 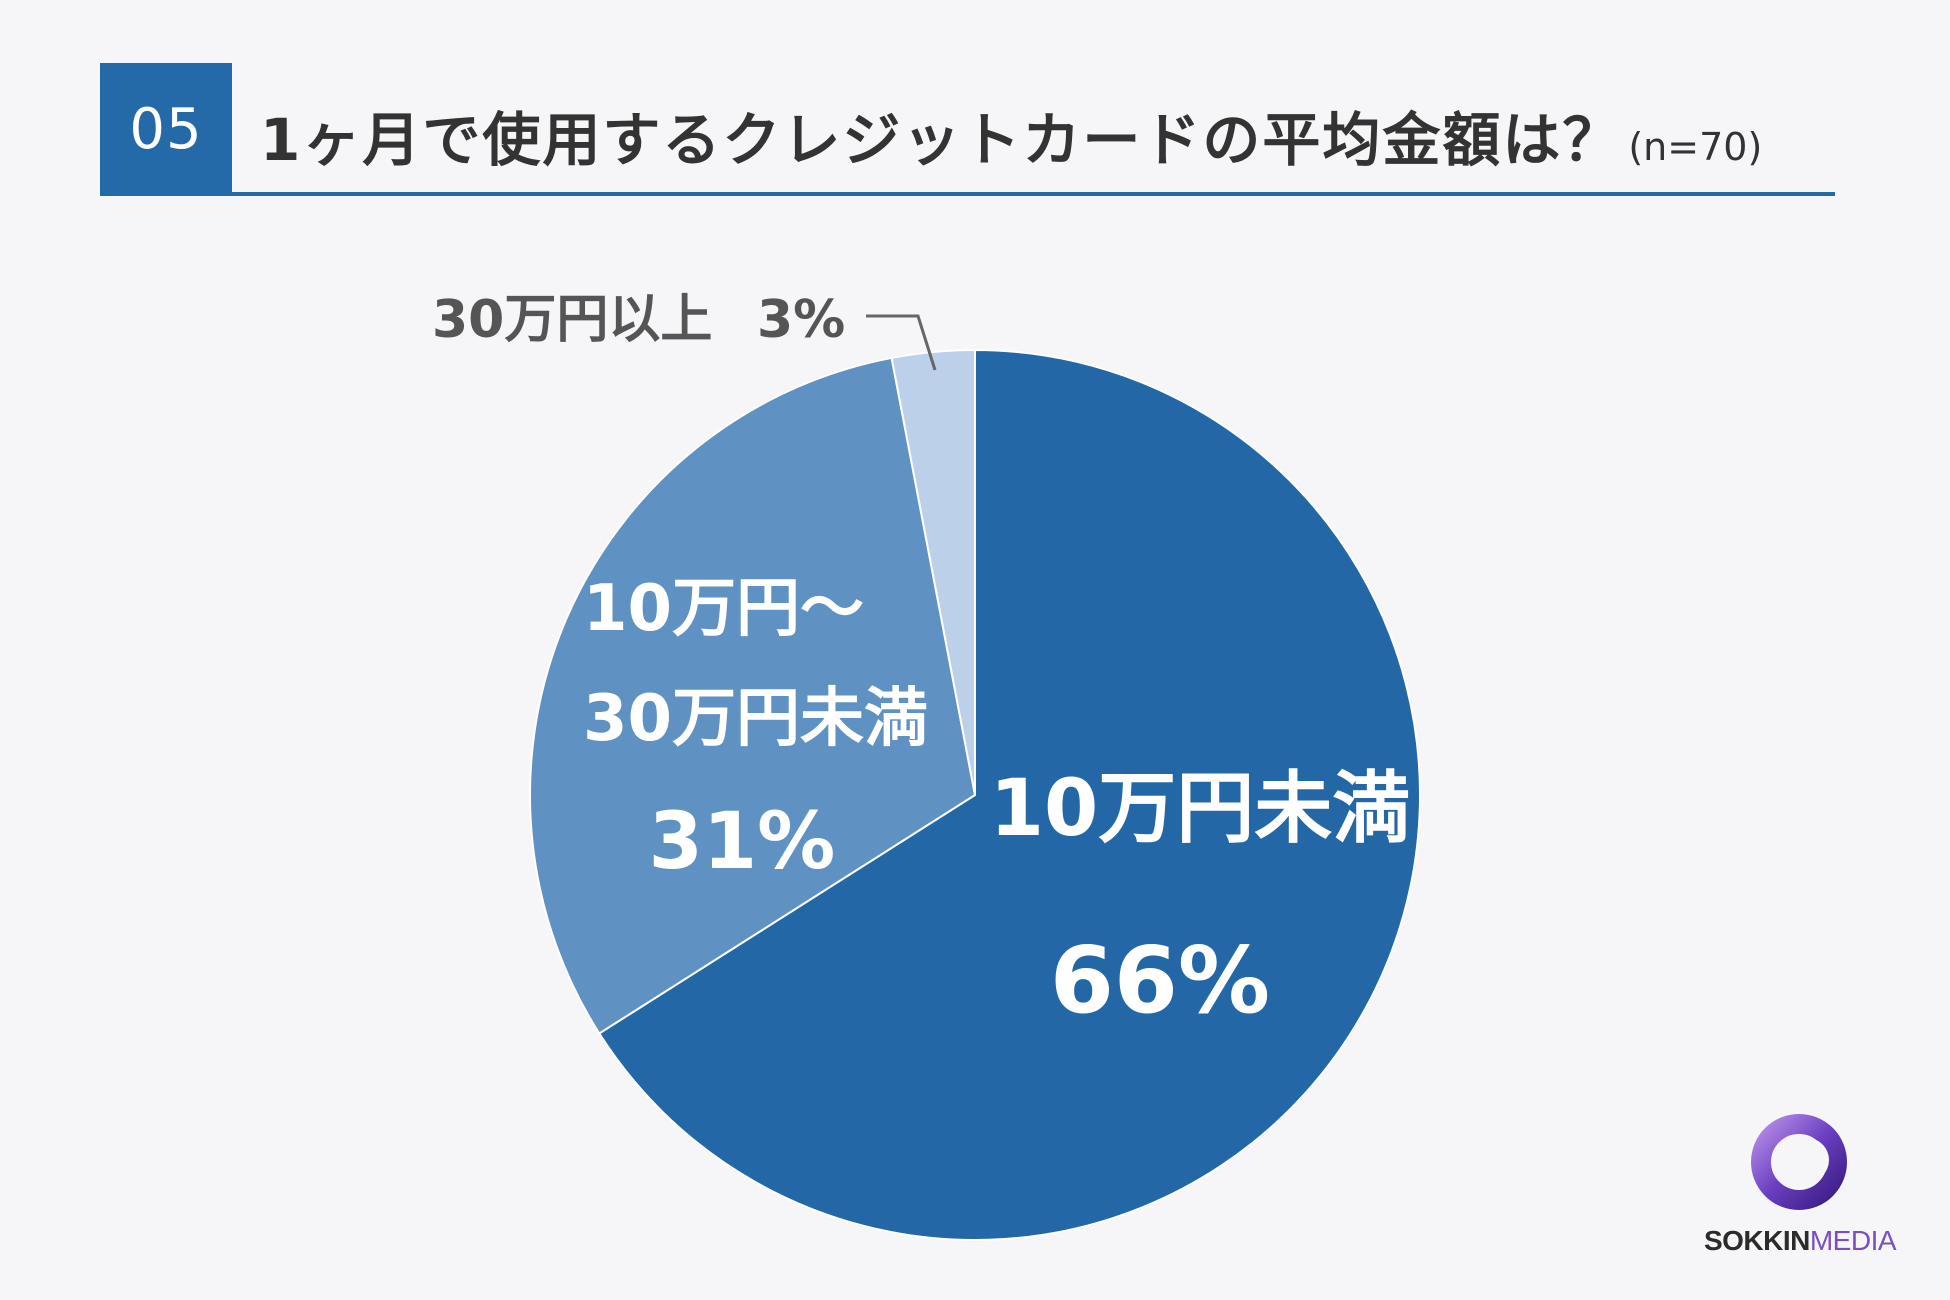 What do you see at coordinates (941, 140) in the screenshot?
I see `title-text: 1ヶ月で使用するクレジットカードの平均金額は？` at bounding box center [941, 140].